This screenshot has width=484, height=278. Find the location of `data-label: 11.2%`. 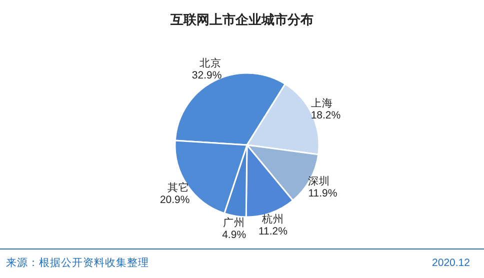

data-label: 11.2% is located at coordinates (273, 232).